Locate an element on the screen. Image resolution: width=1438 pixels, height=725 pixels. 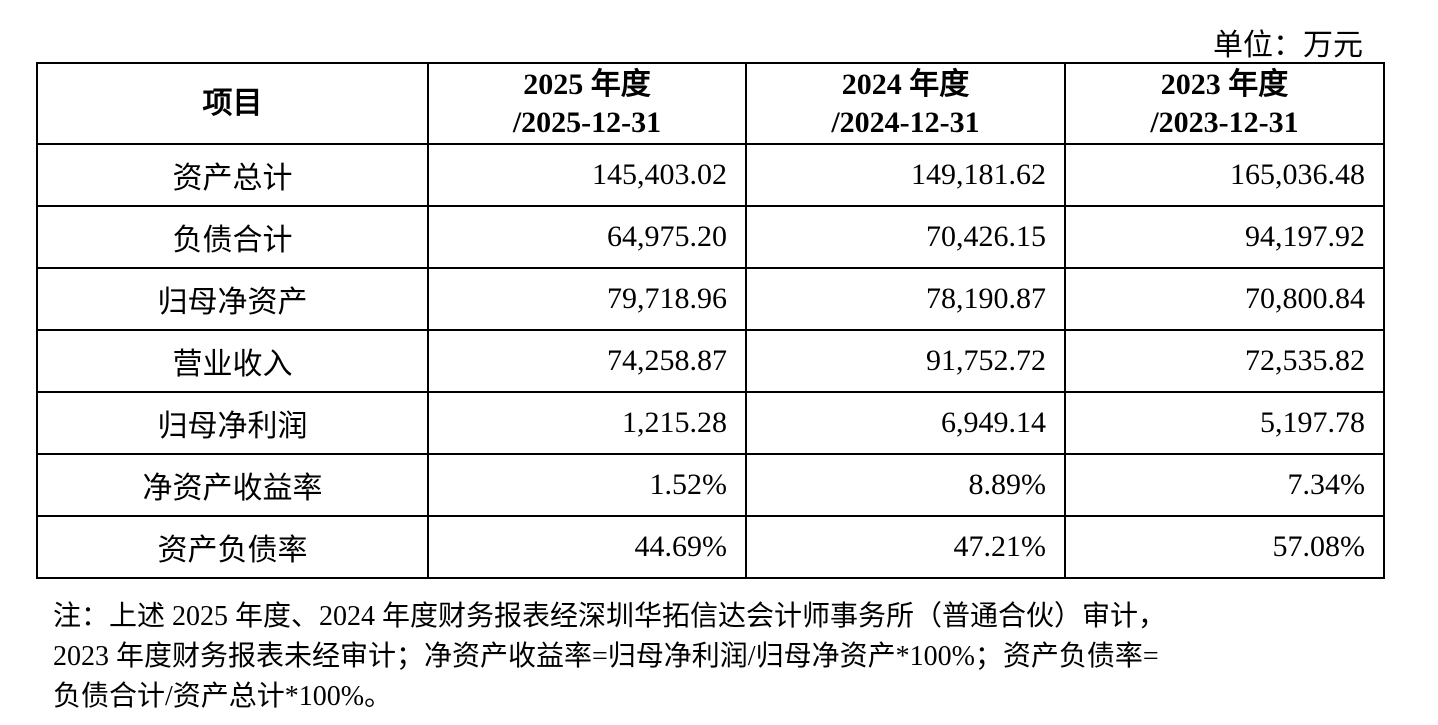
row-label: 归母净资产 is located at coordinates (232, 299).